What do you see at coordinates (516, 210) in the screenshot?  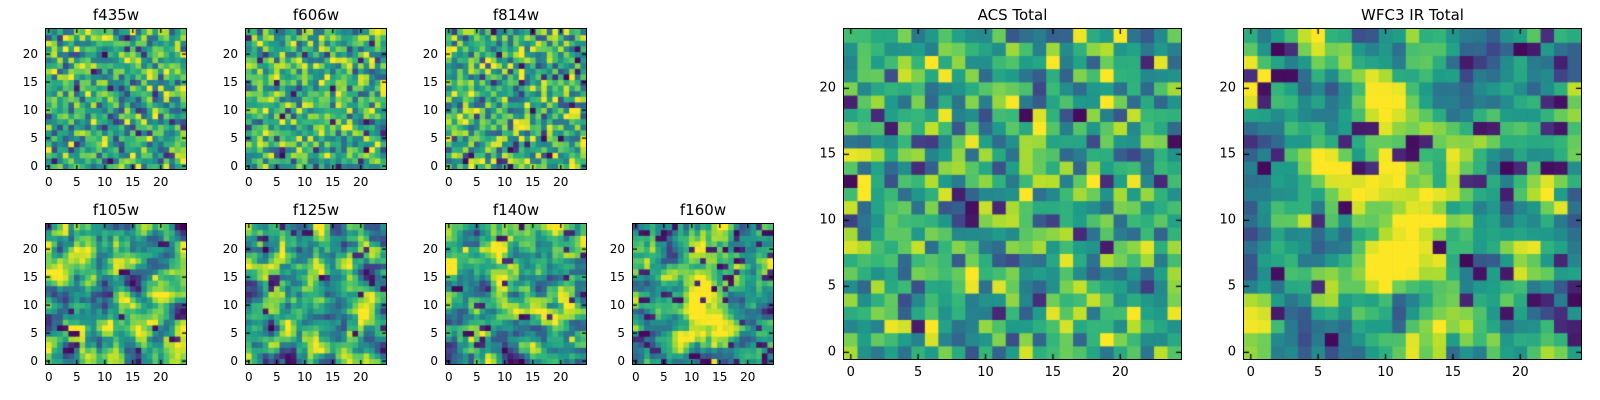 I see `panel-title: f140w` at bounding box center [516, 210].